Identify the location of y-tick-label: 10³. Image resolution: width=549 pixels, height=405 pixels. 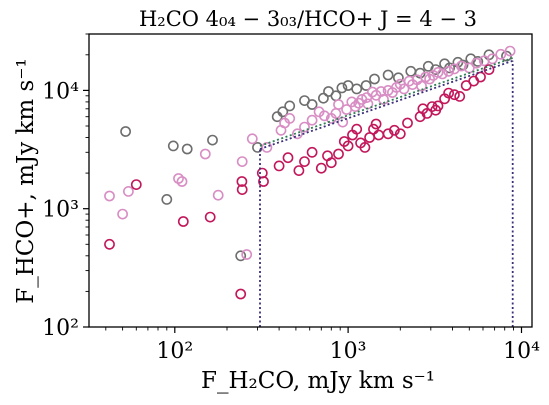
(60, 210).